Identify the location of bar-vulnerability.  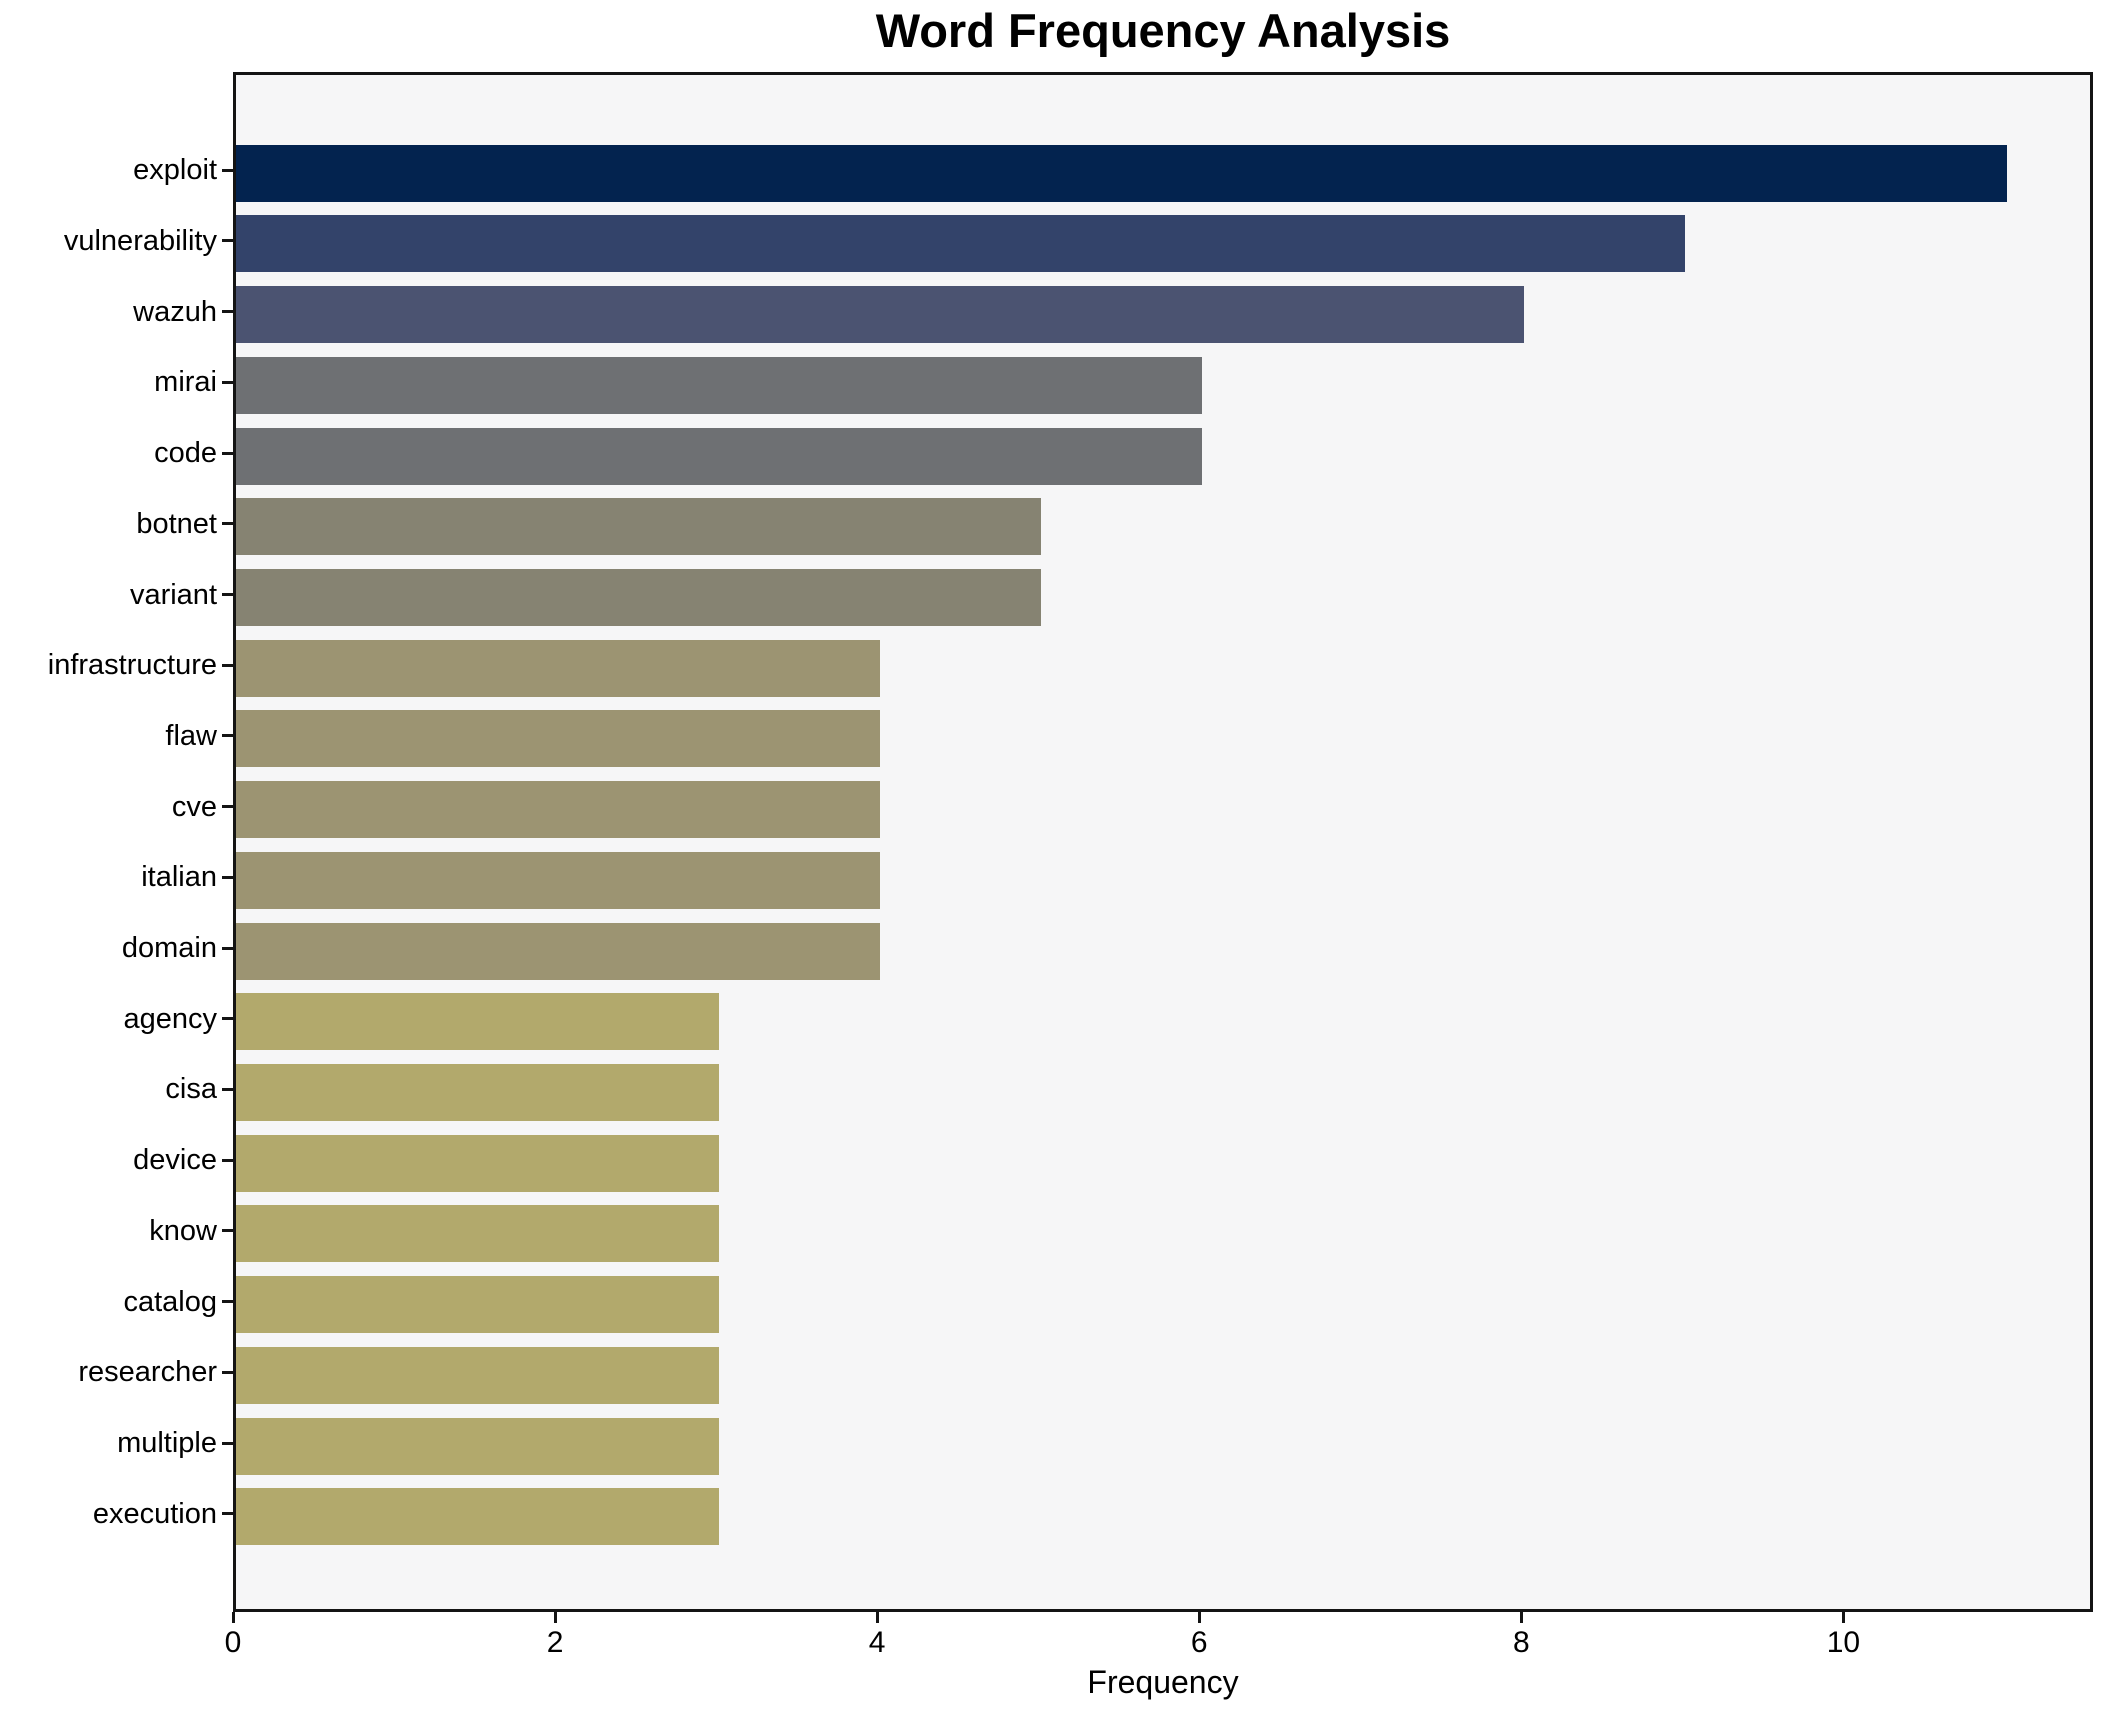
(961, 244).